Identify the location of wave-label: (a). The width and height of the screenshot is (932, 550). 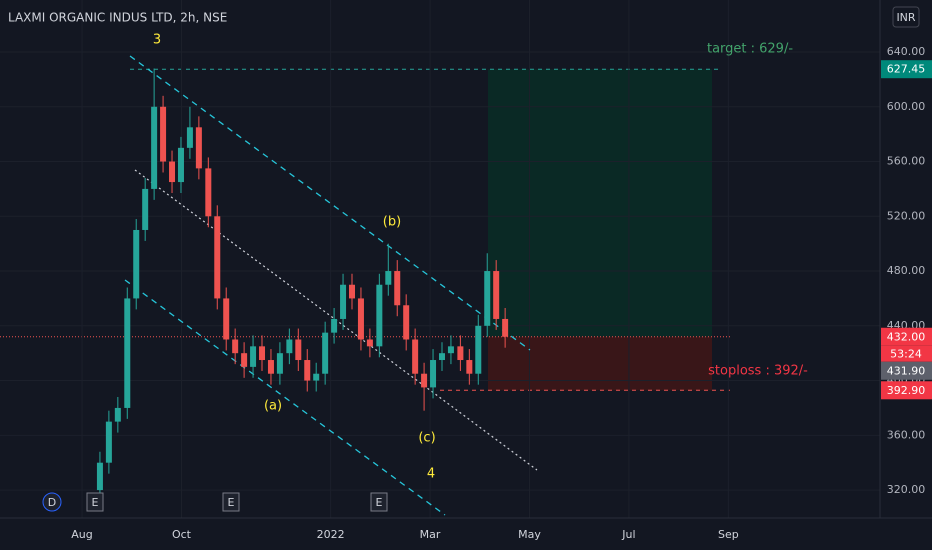
(273, 406).